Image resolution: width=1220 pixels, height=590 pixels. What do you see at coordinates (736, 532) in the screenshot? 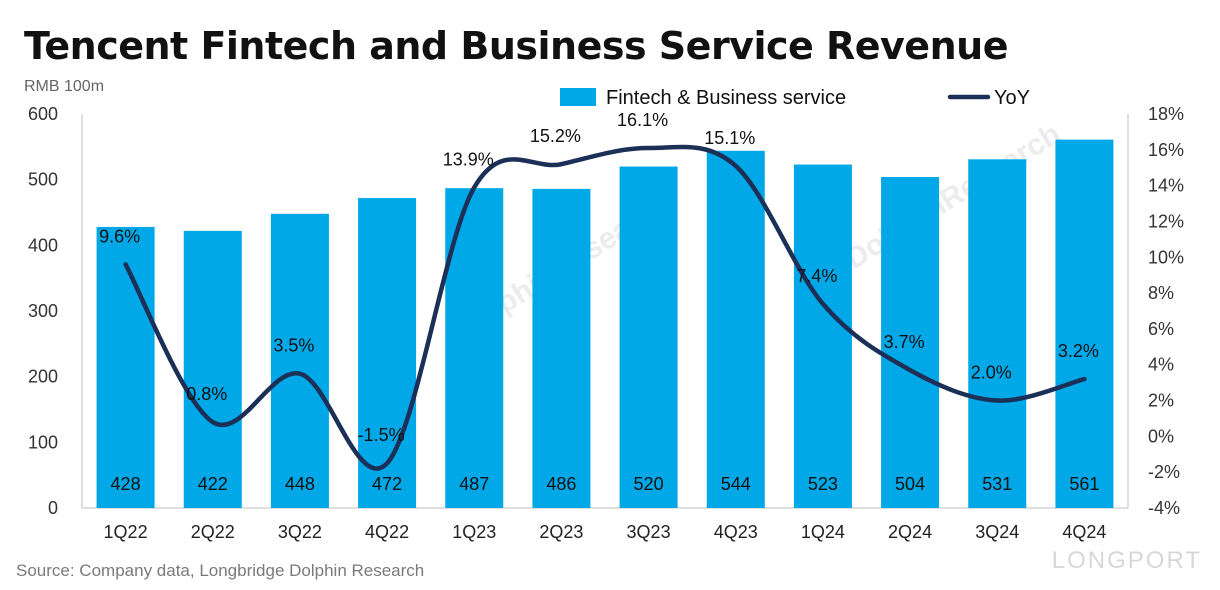
I see `x-axis-tick-label: 4Q23` at bounding box center [736, 532].